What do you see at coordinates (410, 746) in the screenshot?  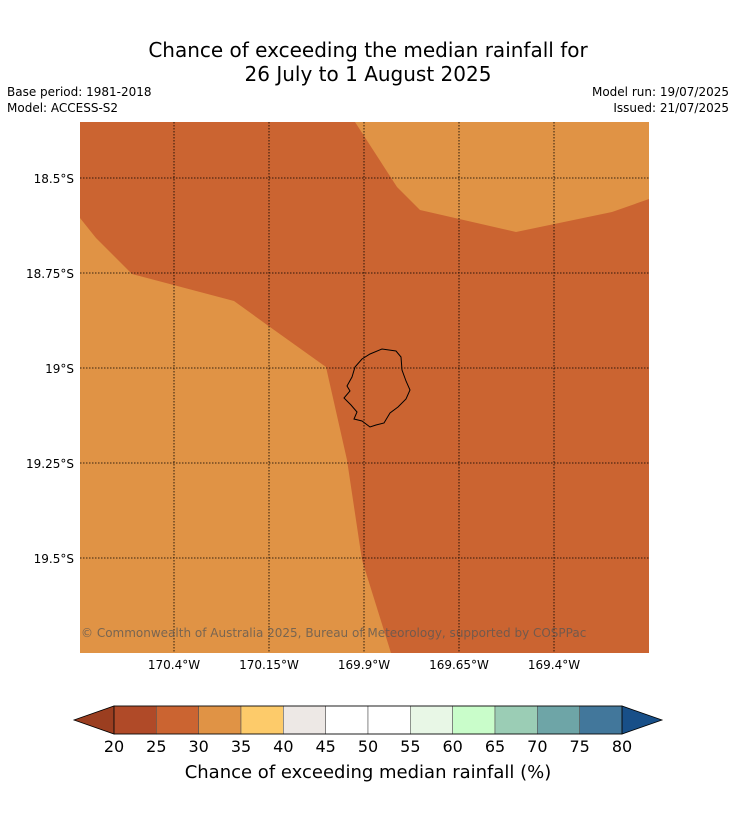 I see `colorbar-tick-label: 55` at bounding box center [410, 746].